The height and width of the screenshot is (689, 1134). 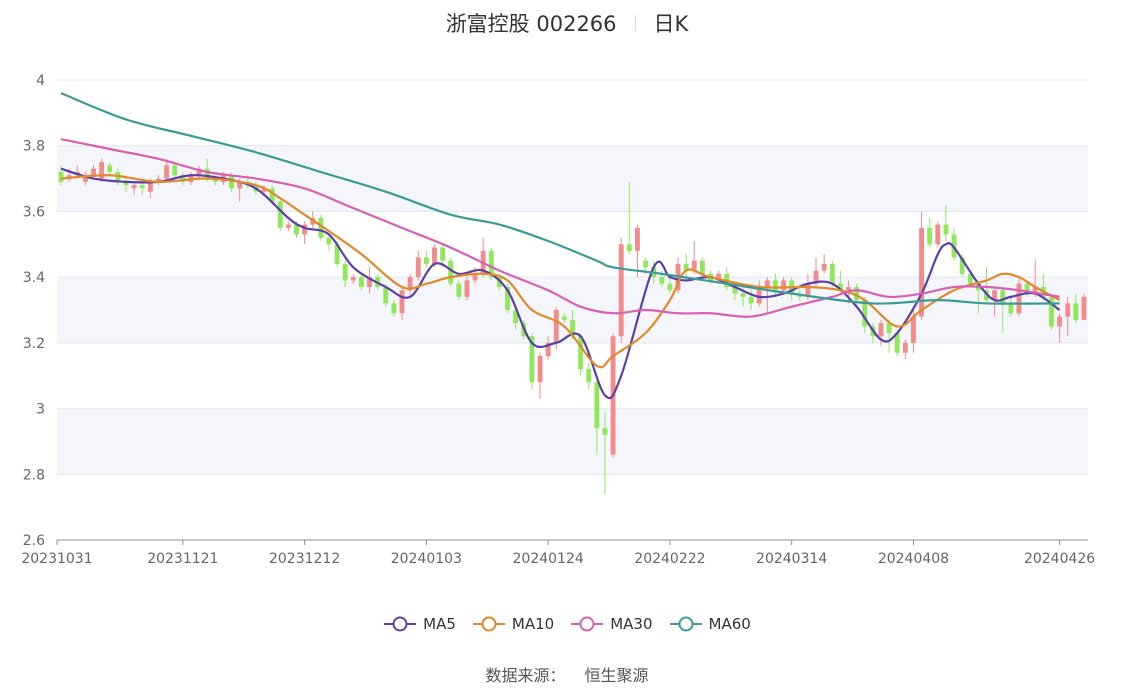 What do you see at coordinates (531, 24) in the screenshot?
I see `chart-title-name: 浙富控股 002266` at bounding box center [531, 24].